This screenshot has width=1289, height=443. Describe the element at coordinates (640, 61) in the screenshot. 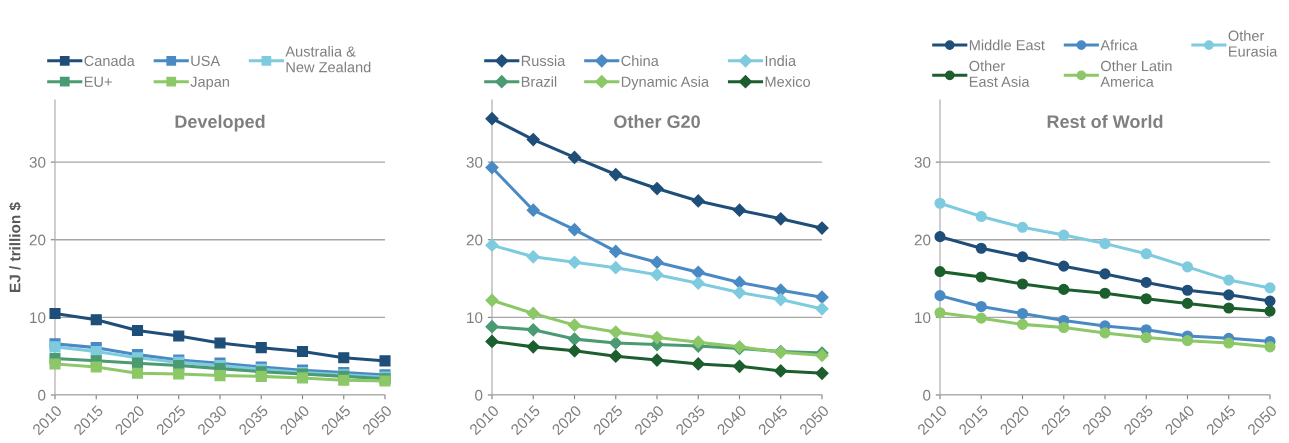

I see `legend-label: China` at that location.